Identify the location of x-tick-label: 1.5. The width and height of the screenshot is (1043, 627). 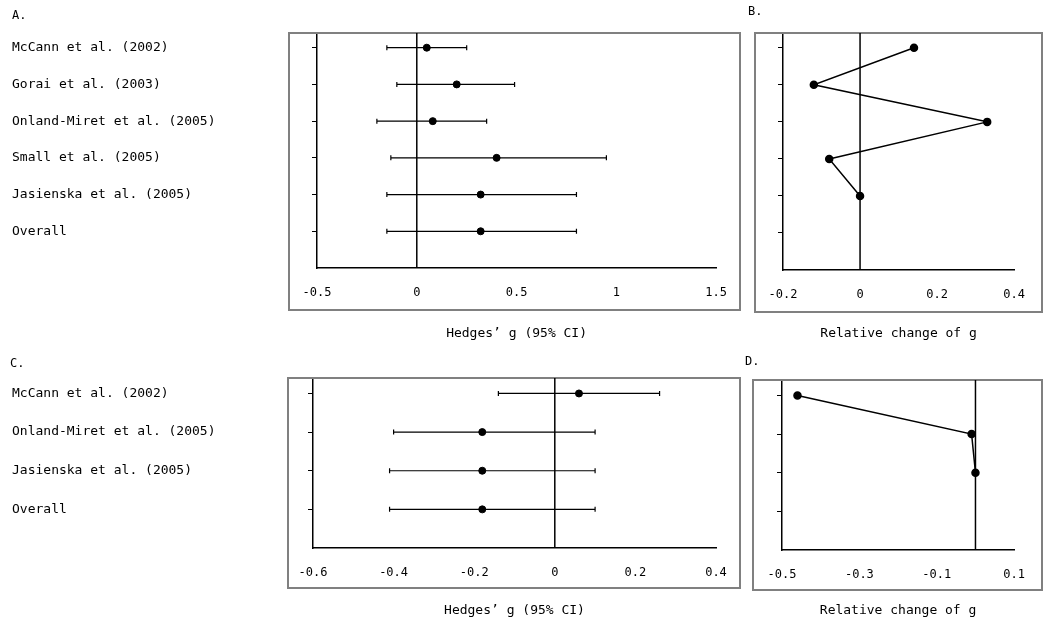
(716, 292).